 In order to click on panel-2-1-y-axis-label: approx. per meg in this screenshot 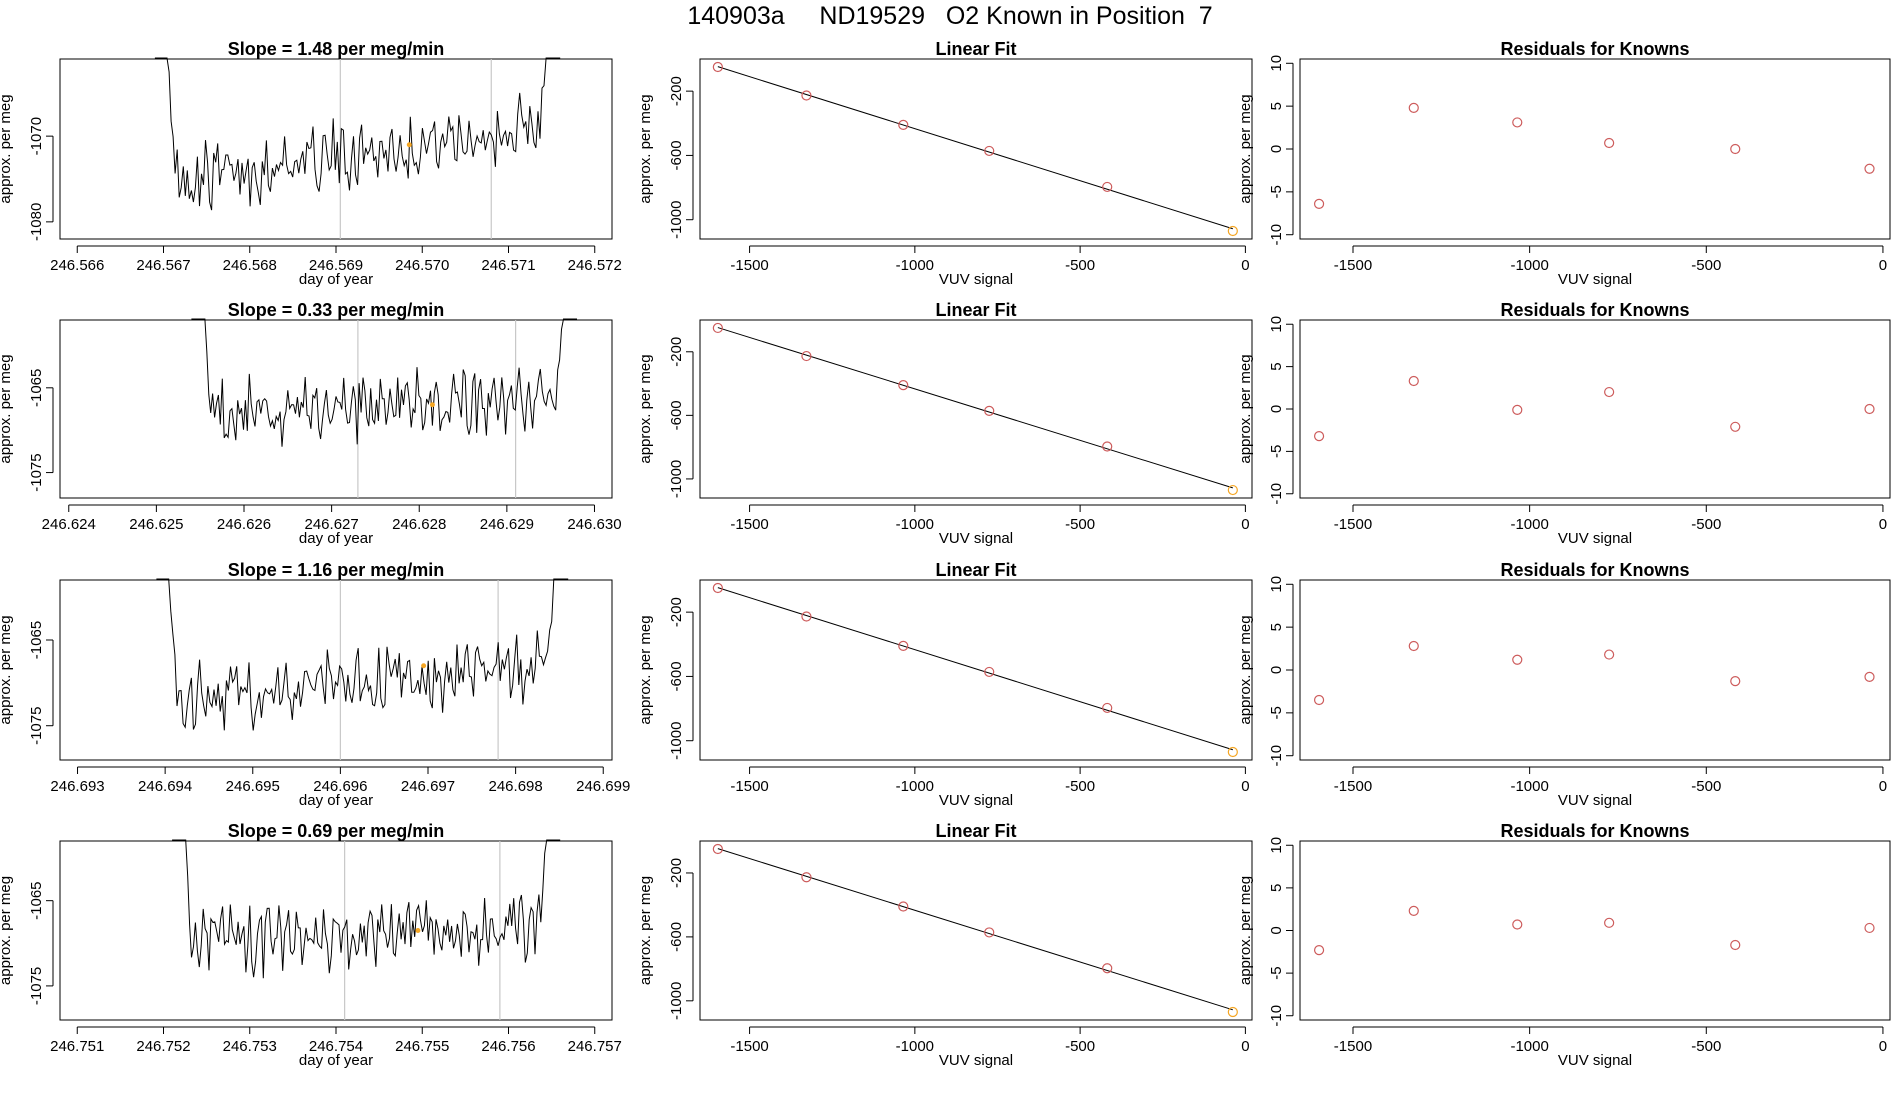, I will do `click(7, 408)`.